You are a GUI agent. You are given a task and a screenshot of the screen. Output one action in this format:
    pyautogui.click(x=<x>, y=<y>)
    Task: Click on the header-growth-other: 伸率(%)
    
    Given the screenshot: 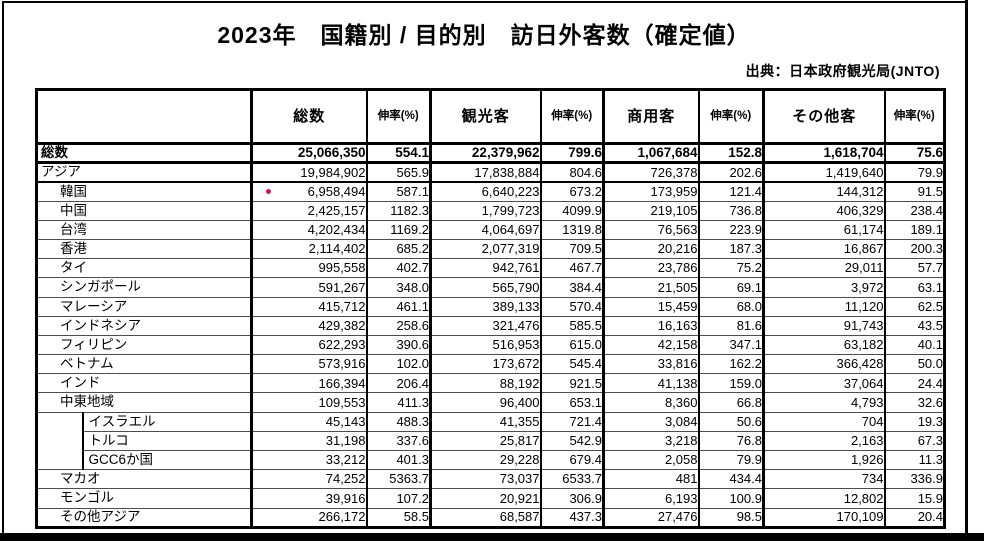 What is the action you would take?
    pyautogui.click(x=914, y=117)
    